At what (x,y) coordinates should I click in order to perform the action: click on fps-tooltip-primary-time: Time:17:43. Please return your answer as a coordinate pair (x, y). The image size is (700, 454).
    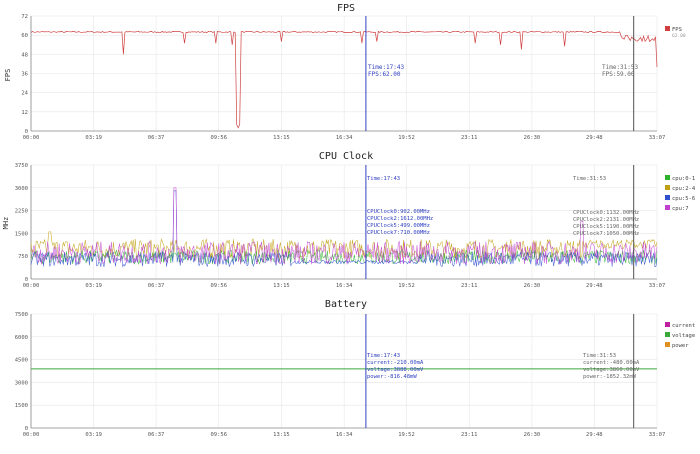
    Looking at the image, I should click on (386, 67).